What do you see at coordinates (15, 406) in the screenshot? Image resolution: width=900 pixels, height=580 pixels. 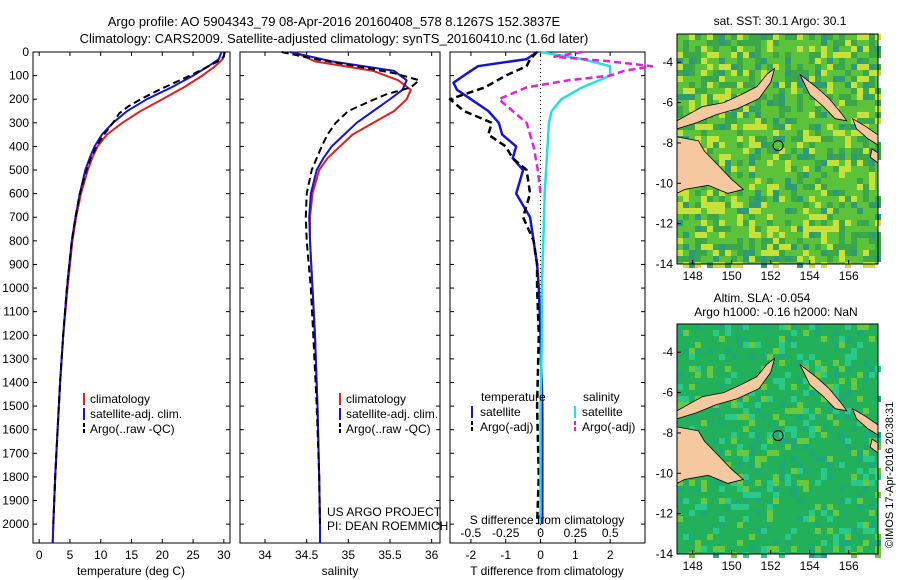 I see `y-tick-label: 1500` at bounding box center [15, 406].